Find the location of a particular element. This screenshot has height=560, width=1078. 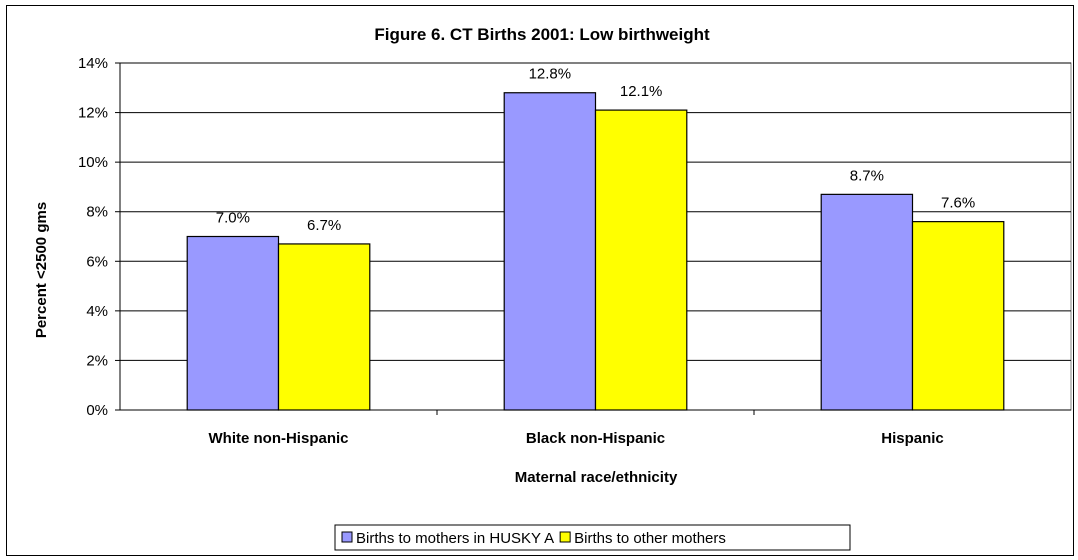

y-tick-label: 12% is located at coordinates (93, 113).